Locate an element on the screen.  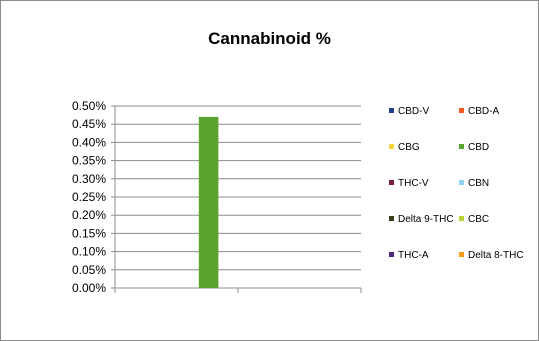
y-tick-label: 0.40% is located at coordinates (89, 142).